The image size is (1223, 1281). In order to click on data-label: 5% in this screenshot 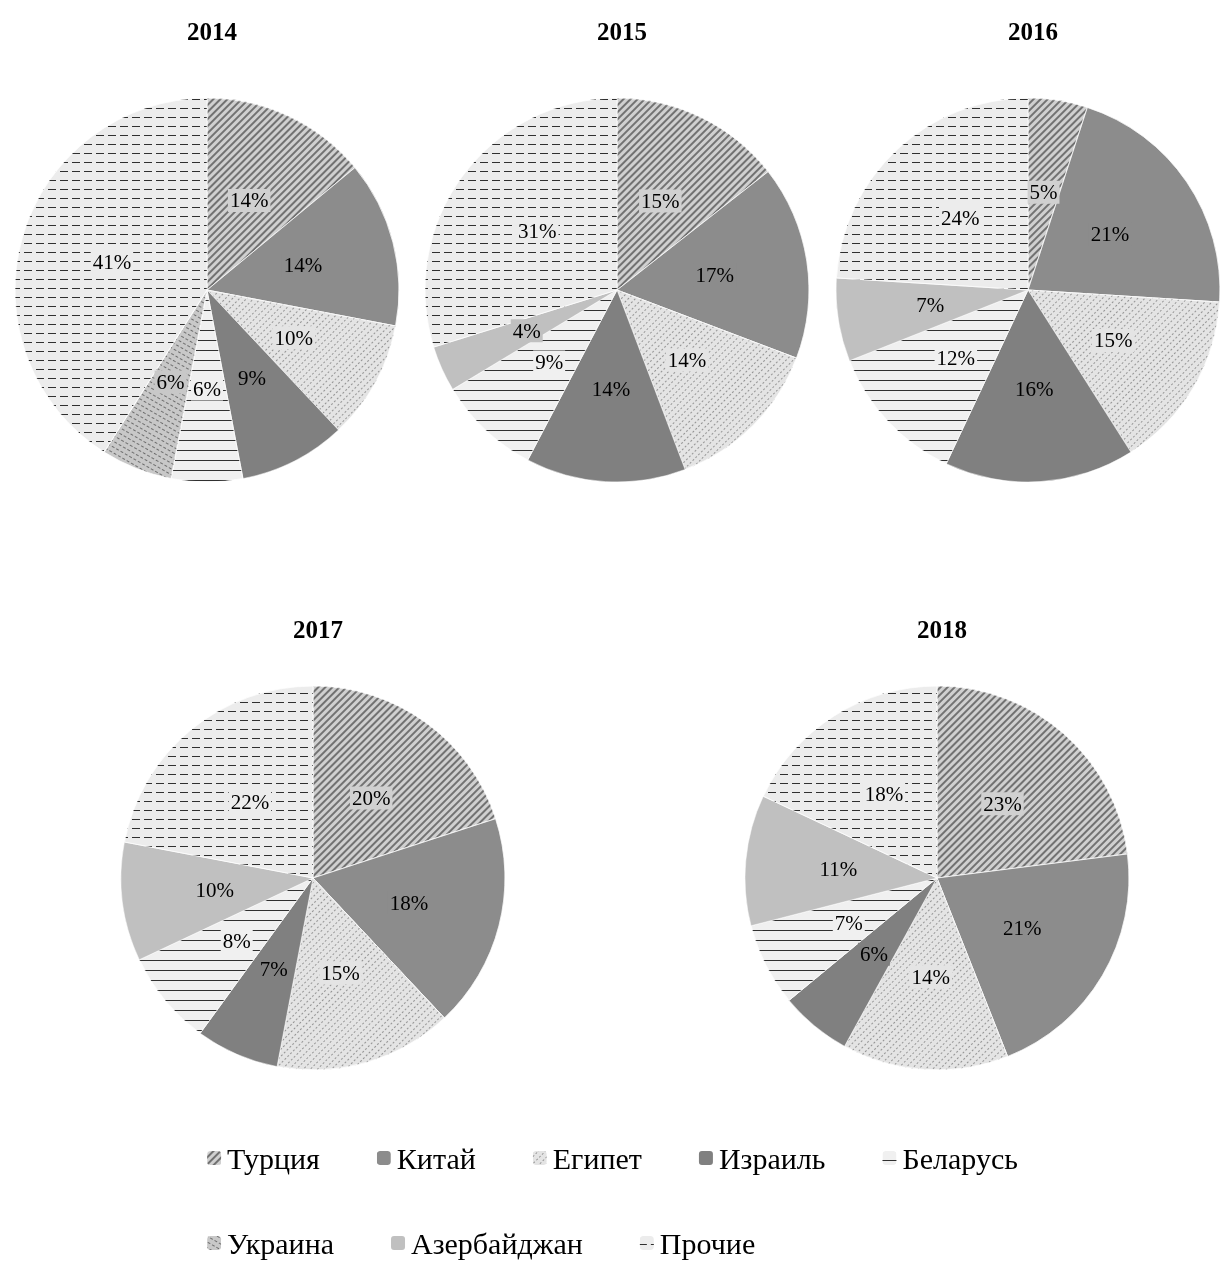, I will do `click(1043, 192)`.